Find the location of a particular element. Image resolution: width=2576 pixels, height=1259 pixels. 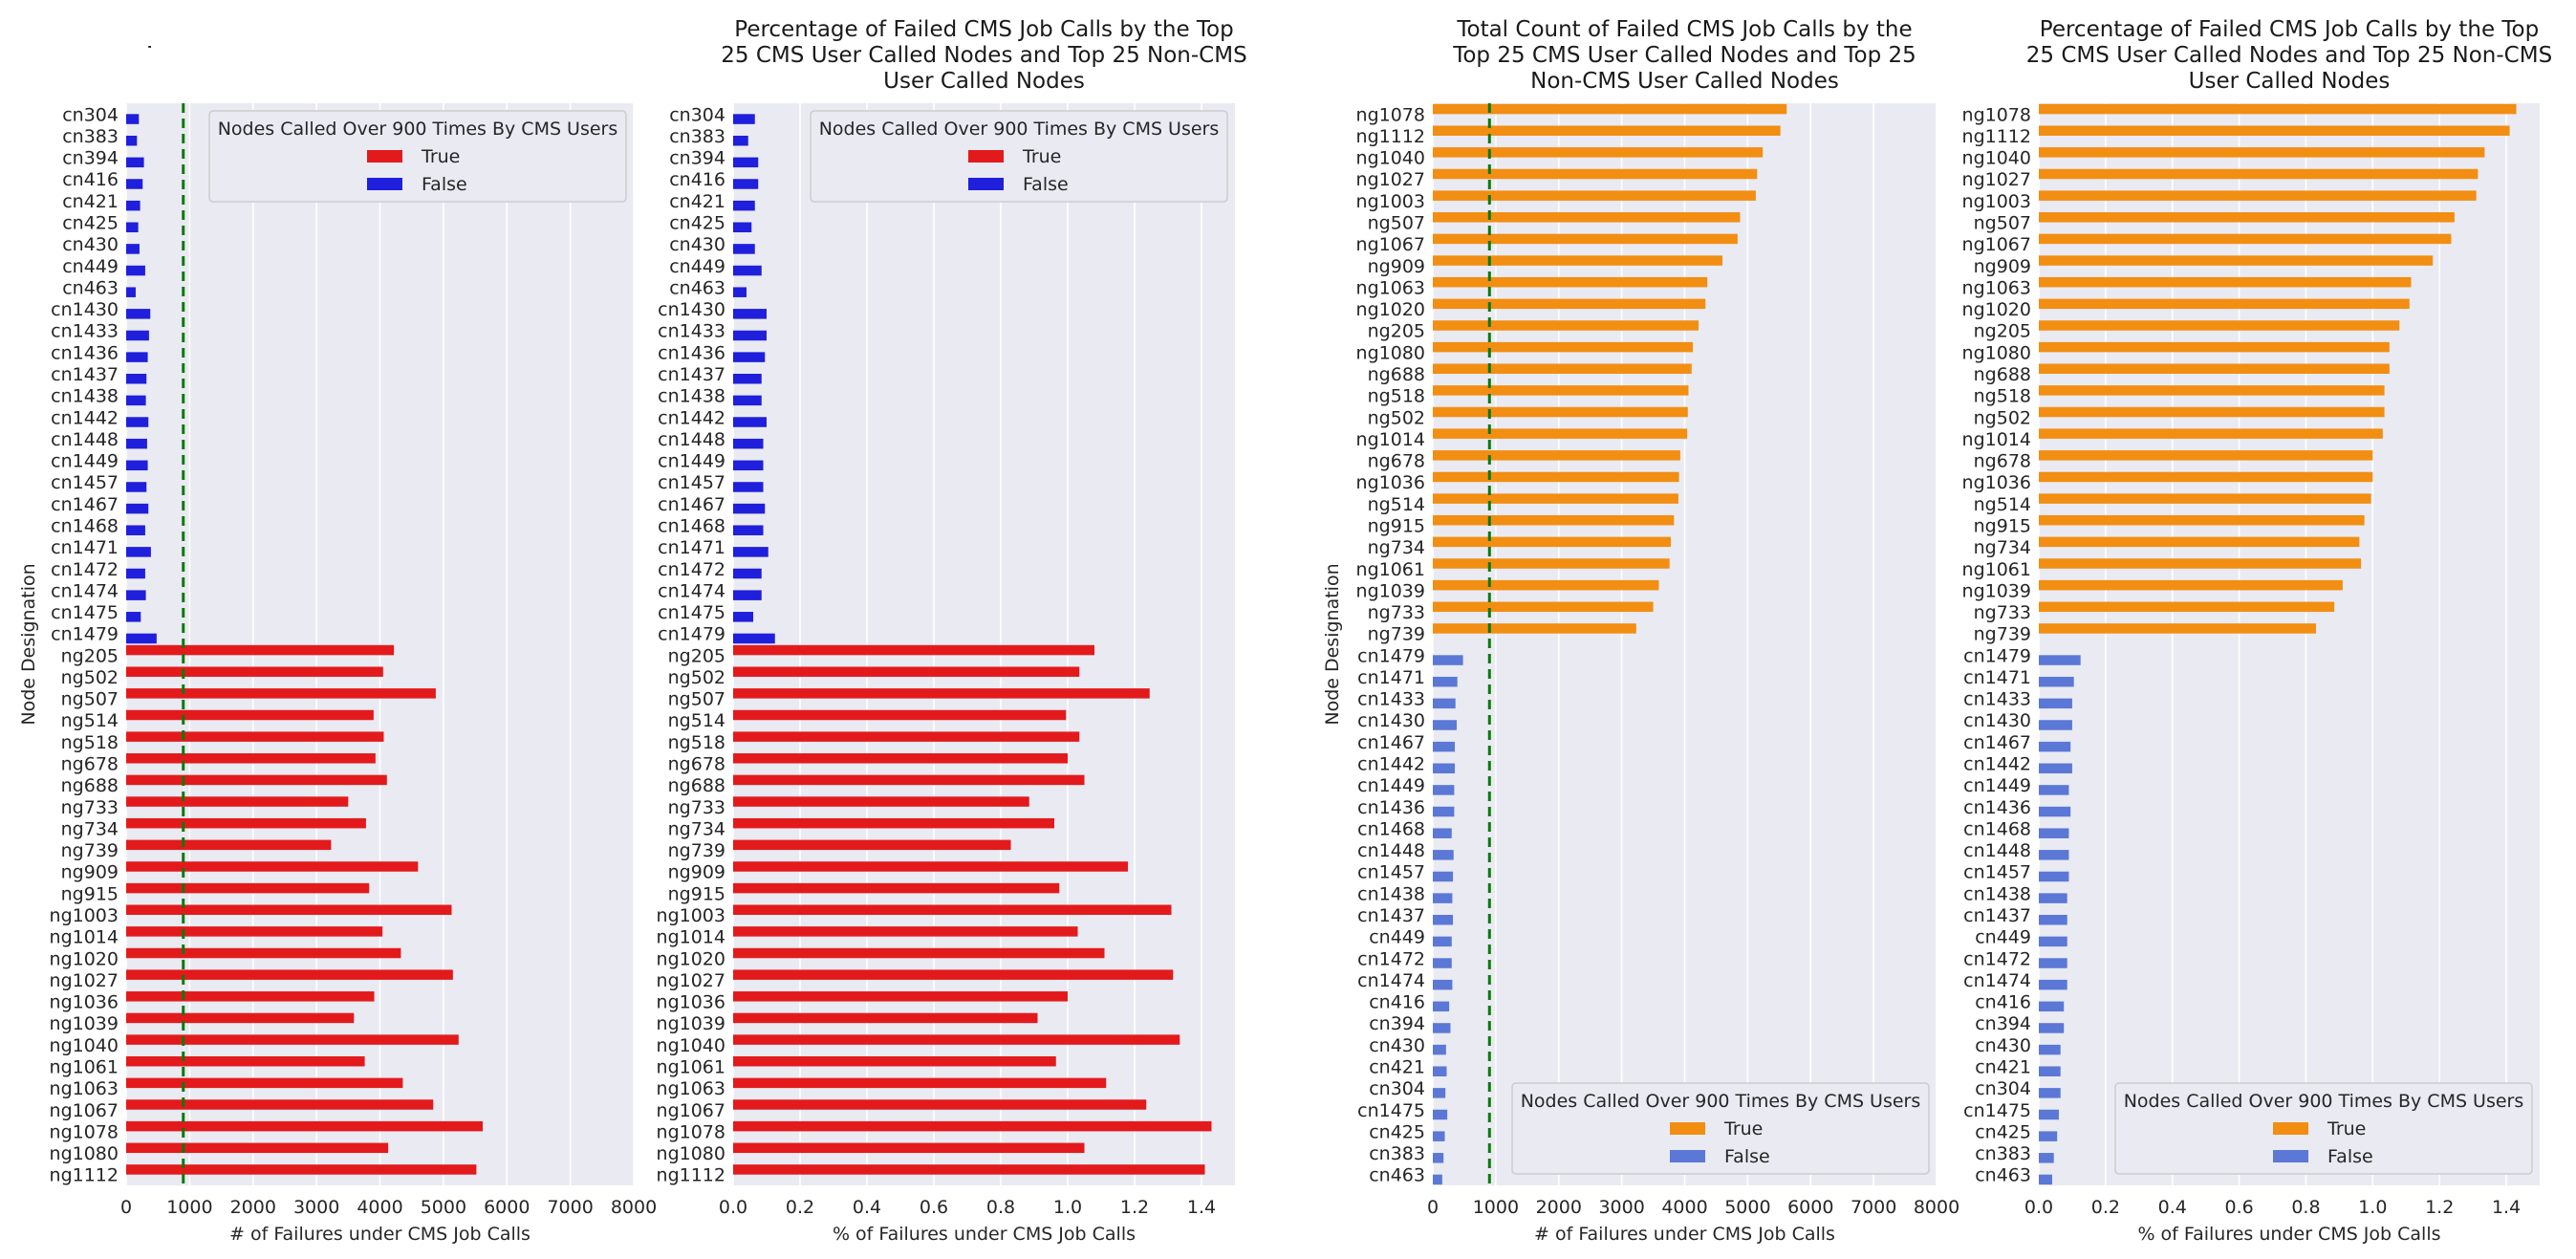

bar-ng1014 is located at coordinates (1560, 434).